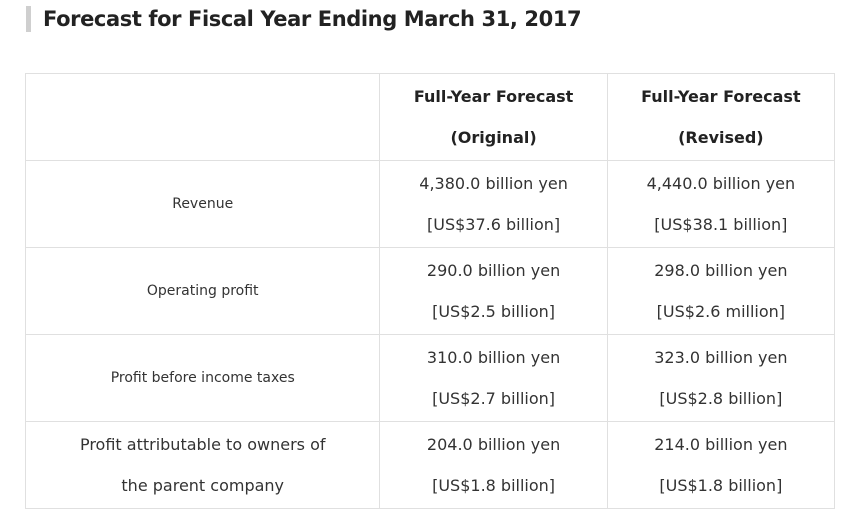 The image size is (855, 525). Describe the element at coordinates (721, 291) in the screenshot. I see `revised-value-cell: 298.0 billion yen [US$2.6 million]` at that location.